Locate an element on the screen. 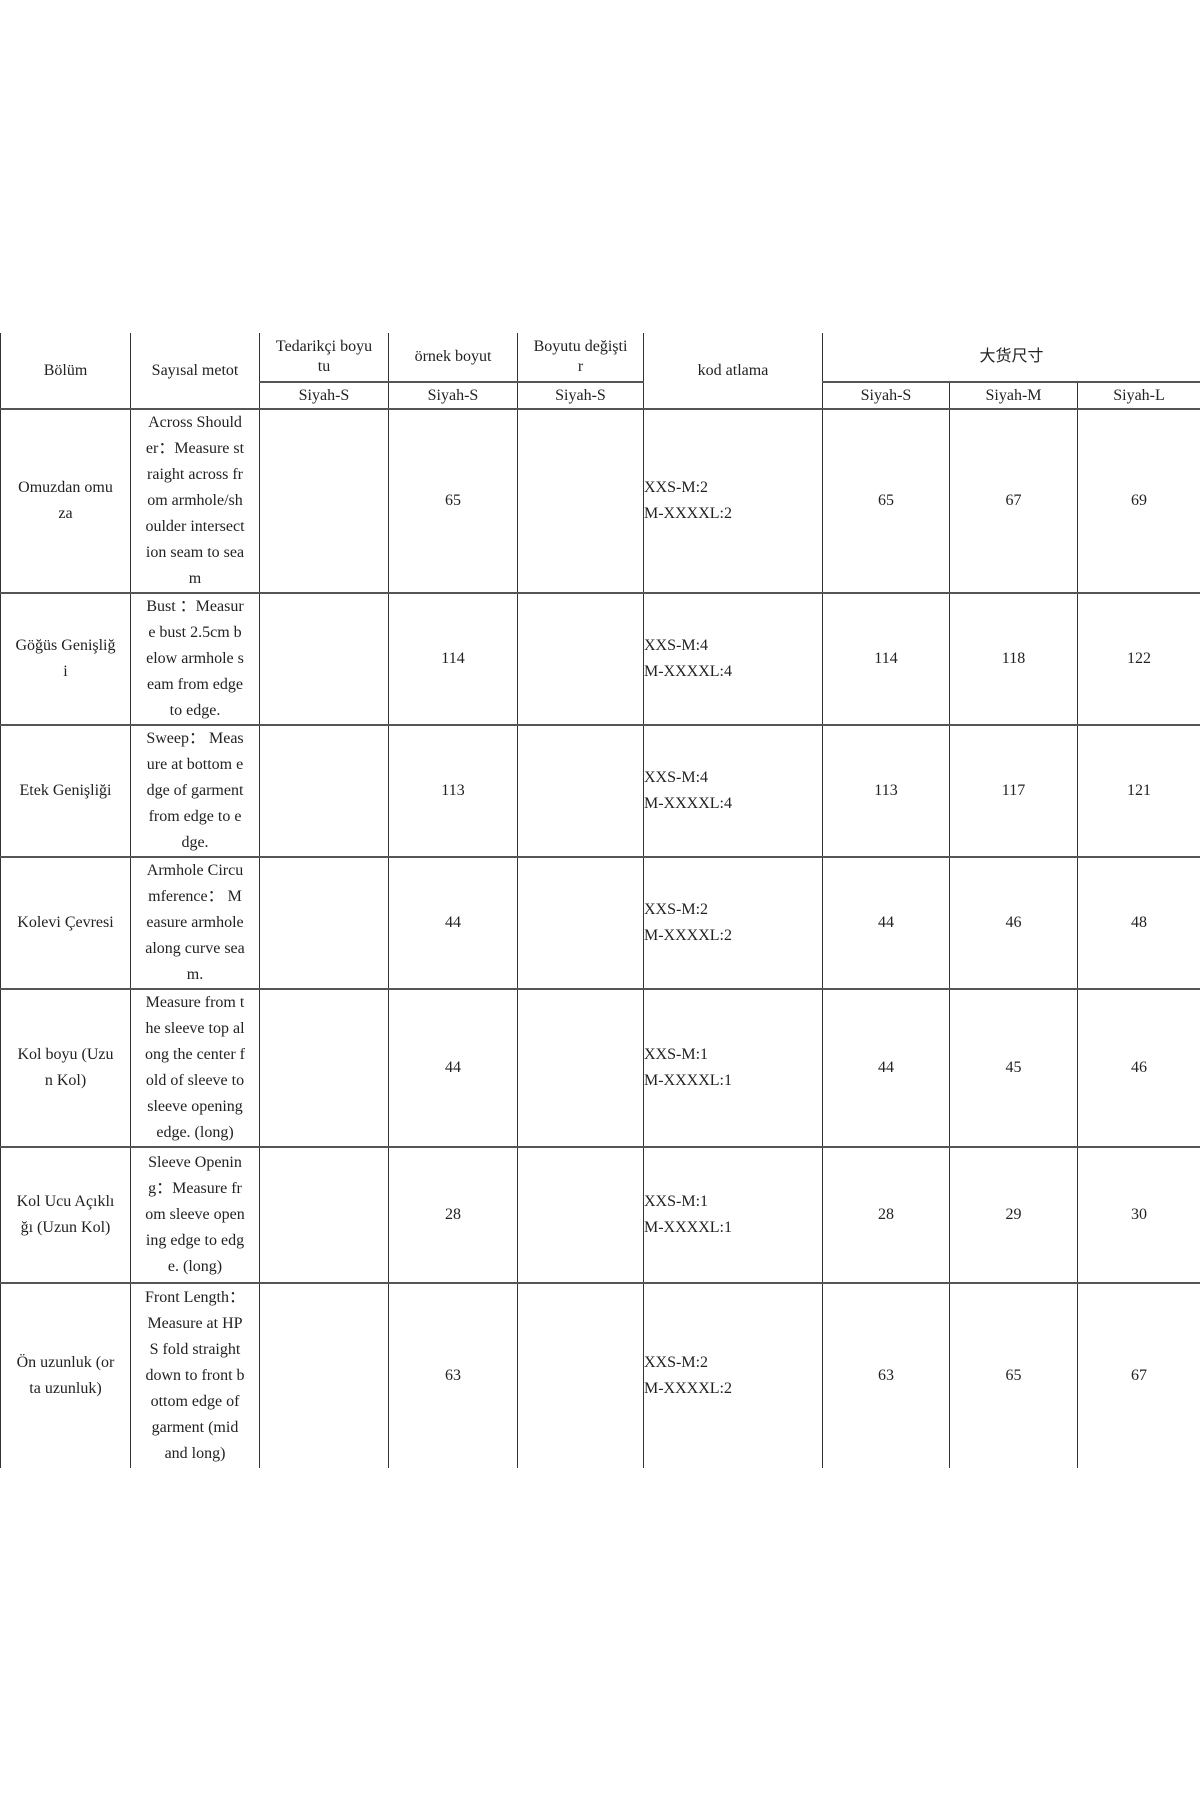 The width and height of the screenshot is (1200, 1800). cell-section: Kol Ucu Açıklı ğı (Uzun Kol) is located at coordinates (65, 1215).